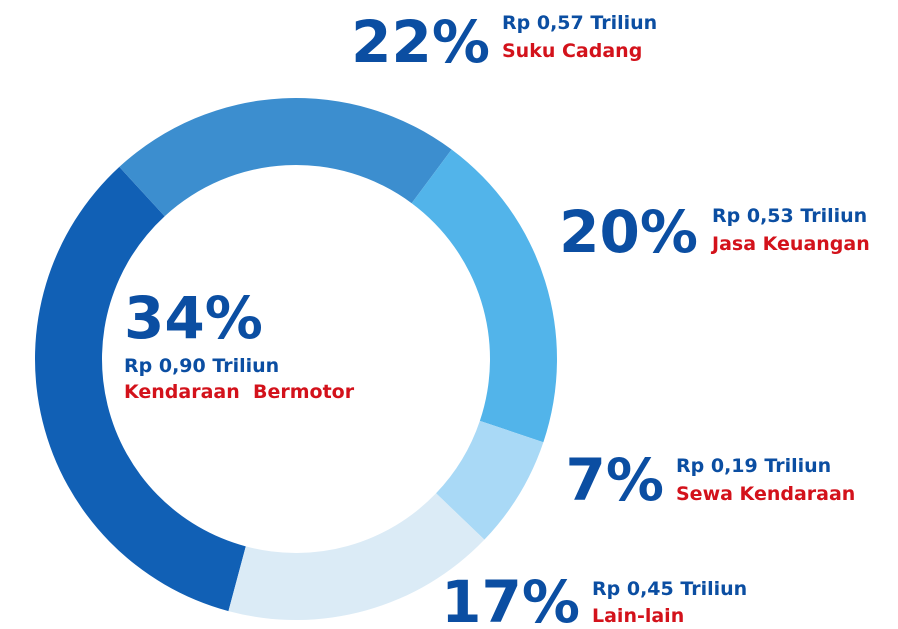 The height and width of the screenshot is (629, 898). Describe the element at coordinates (193, 318) in the screenshot. I see `percent-label: 34%` at that location.